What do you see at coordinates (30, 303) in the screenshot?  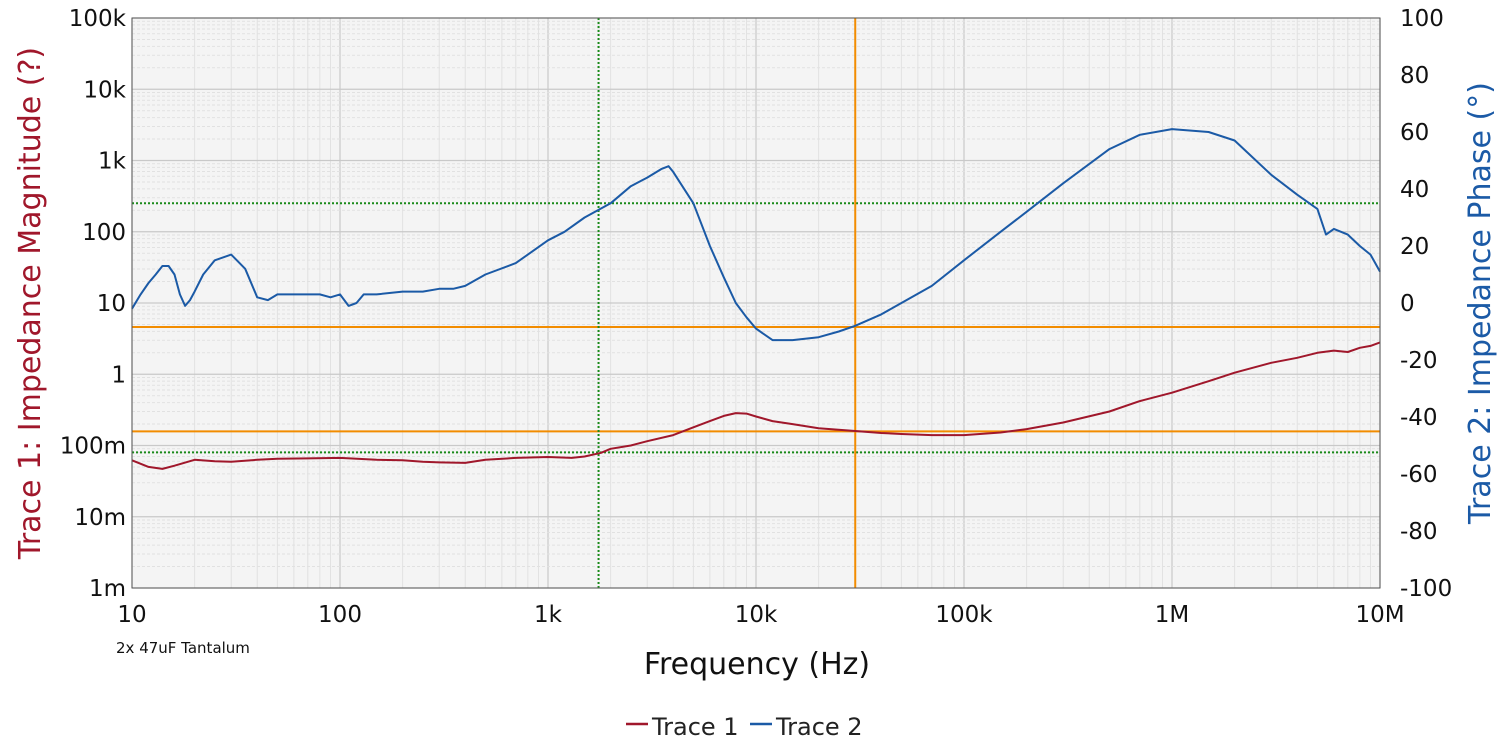 I see `left-axis-title: Trace 1: Impedance Magnitude (?)` at bounding box center [30, 303].